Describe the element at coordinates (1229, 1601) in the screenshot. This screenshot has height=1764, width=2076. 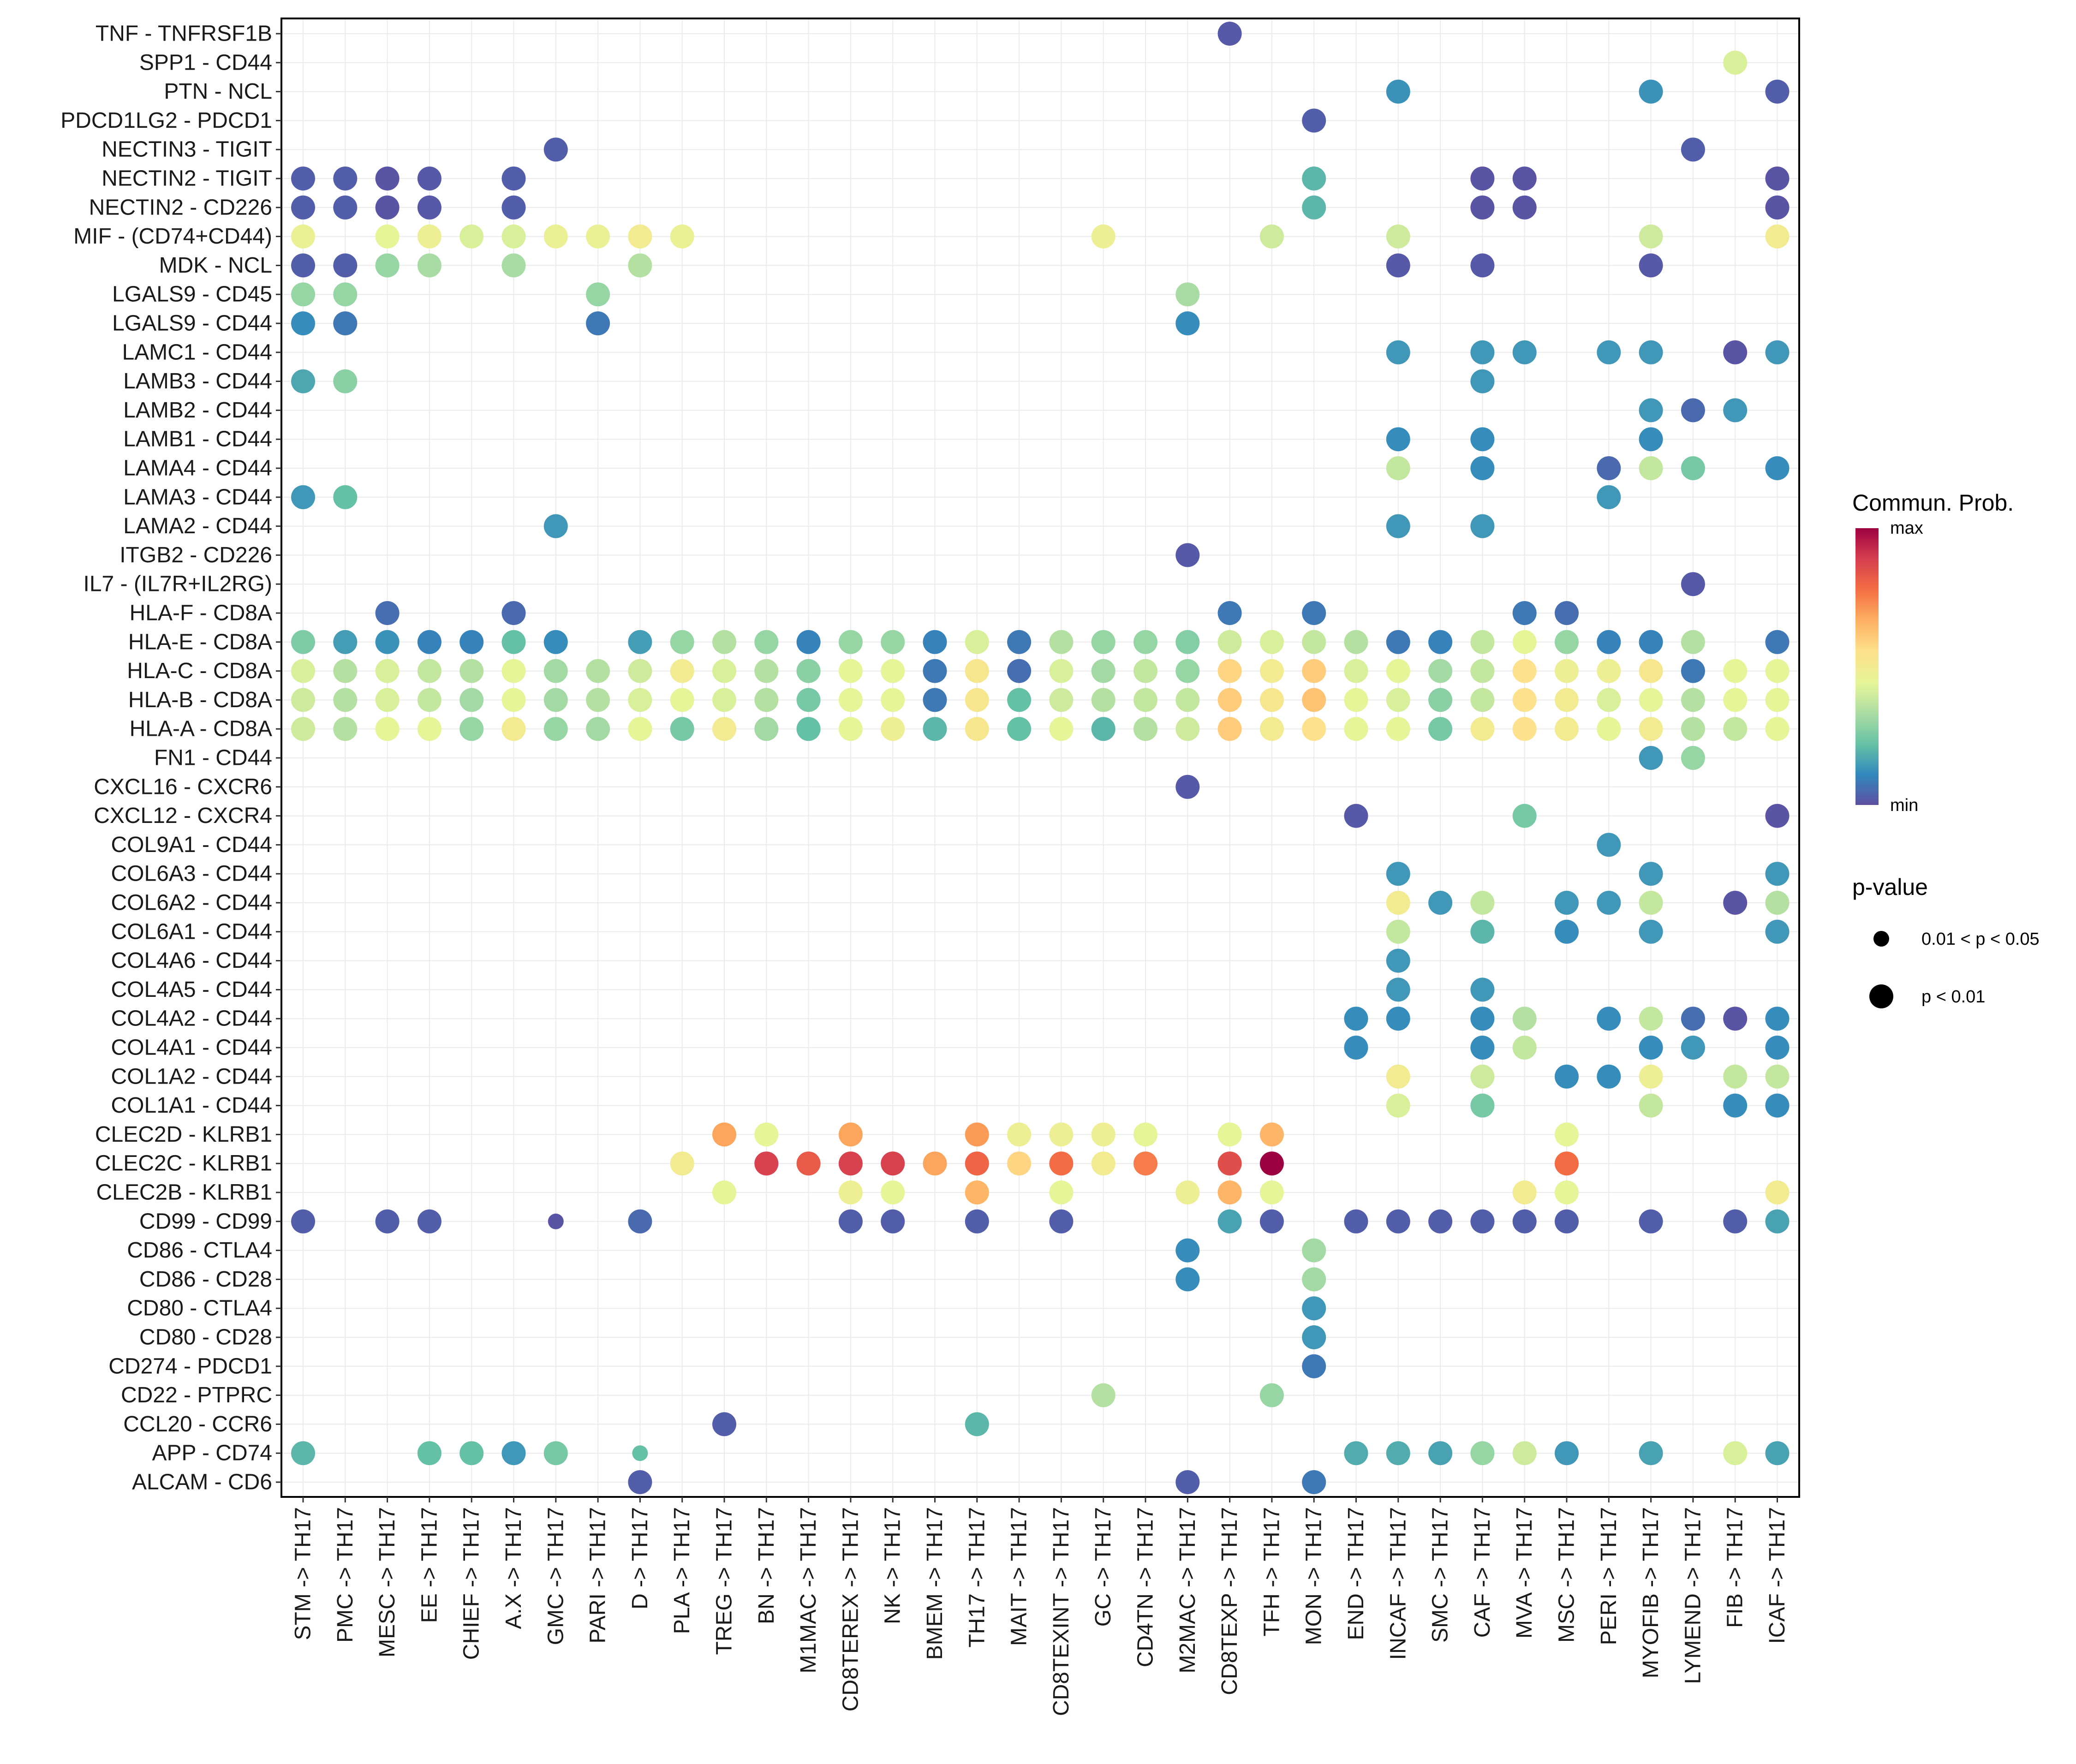
I see `x-tick-label: CD8TEXP -> TH17` at that location.